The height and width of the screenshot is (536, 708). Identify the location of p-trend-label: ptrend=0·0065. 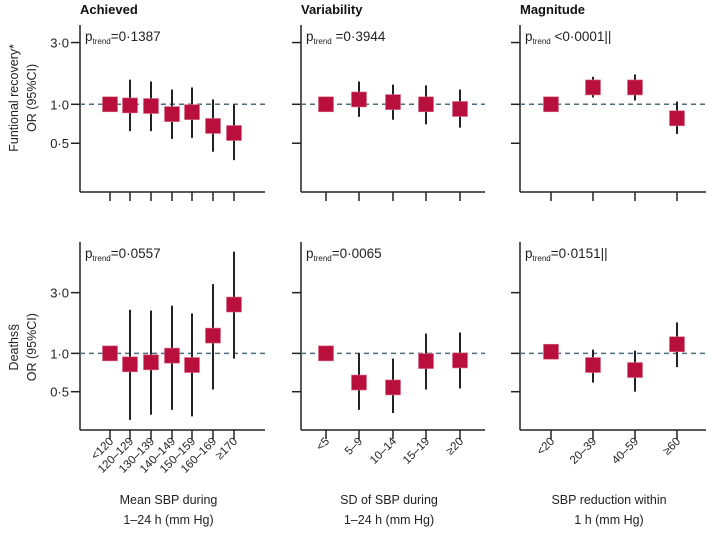
(344, 254).